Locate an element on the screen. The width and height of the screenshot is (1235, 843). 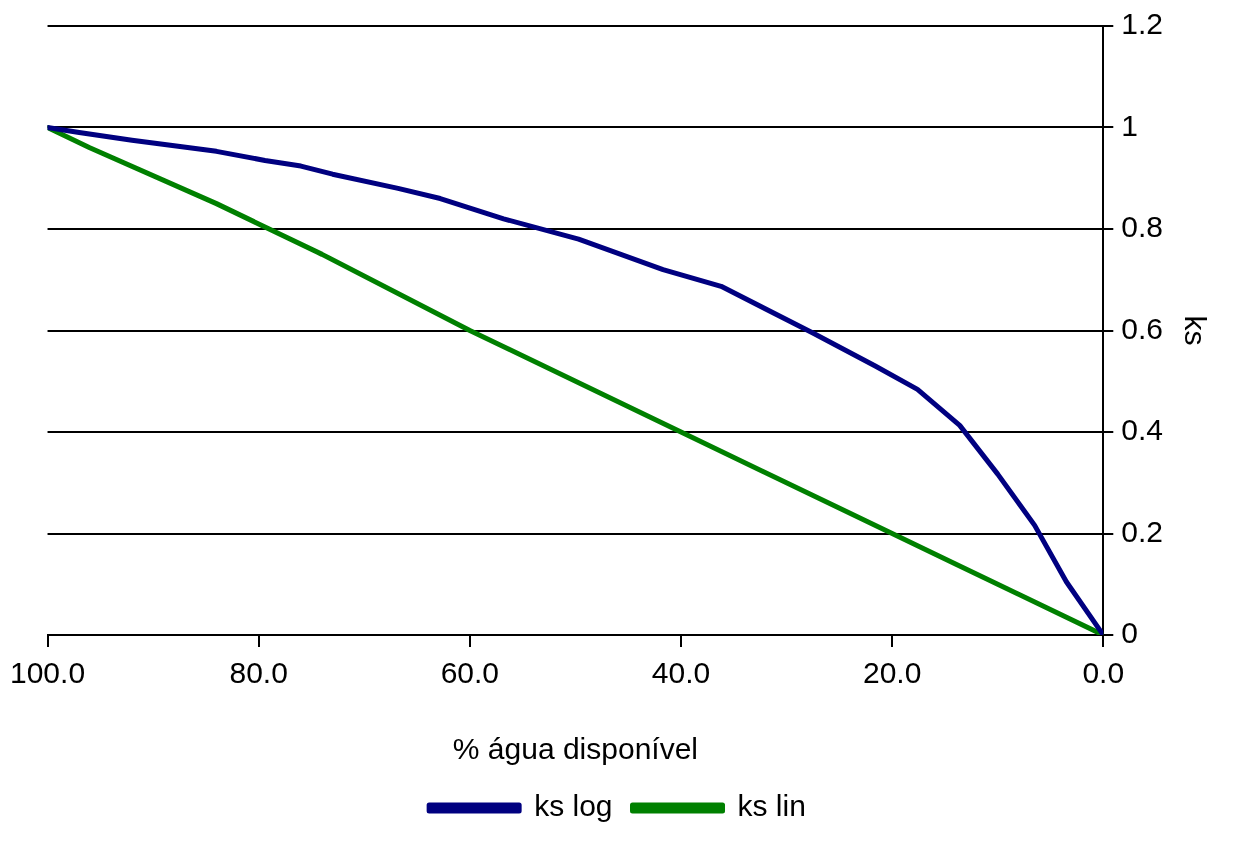
y-tick-label: 0 is located at coordinates (1129, 633).